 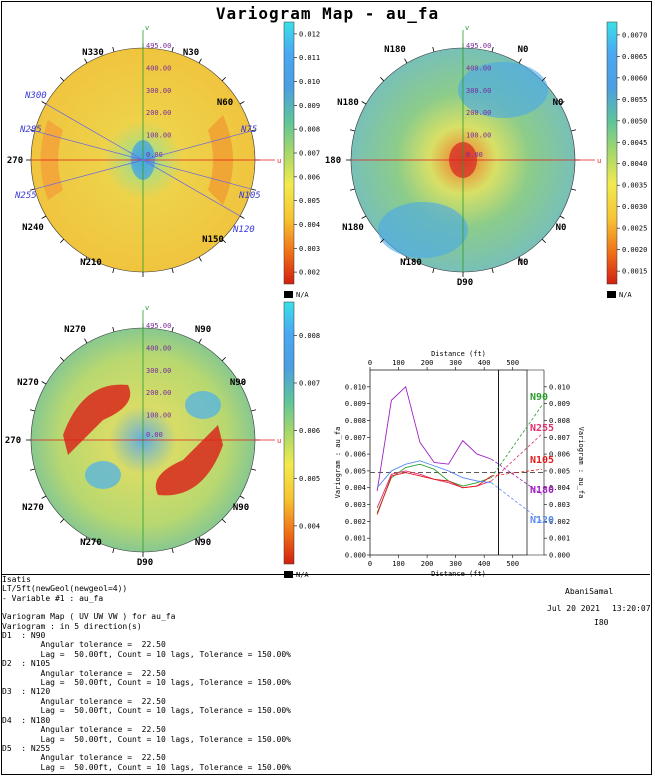 What do you see at coordinates (309, 273) in the screenshot?
I see `legend-tick-label: 0.002` at bounding box center [309, 273].